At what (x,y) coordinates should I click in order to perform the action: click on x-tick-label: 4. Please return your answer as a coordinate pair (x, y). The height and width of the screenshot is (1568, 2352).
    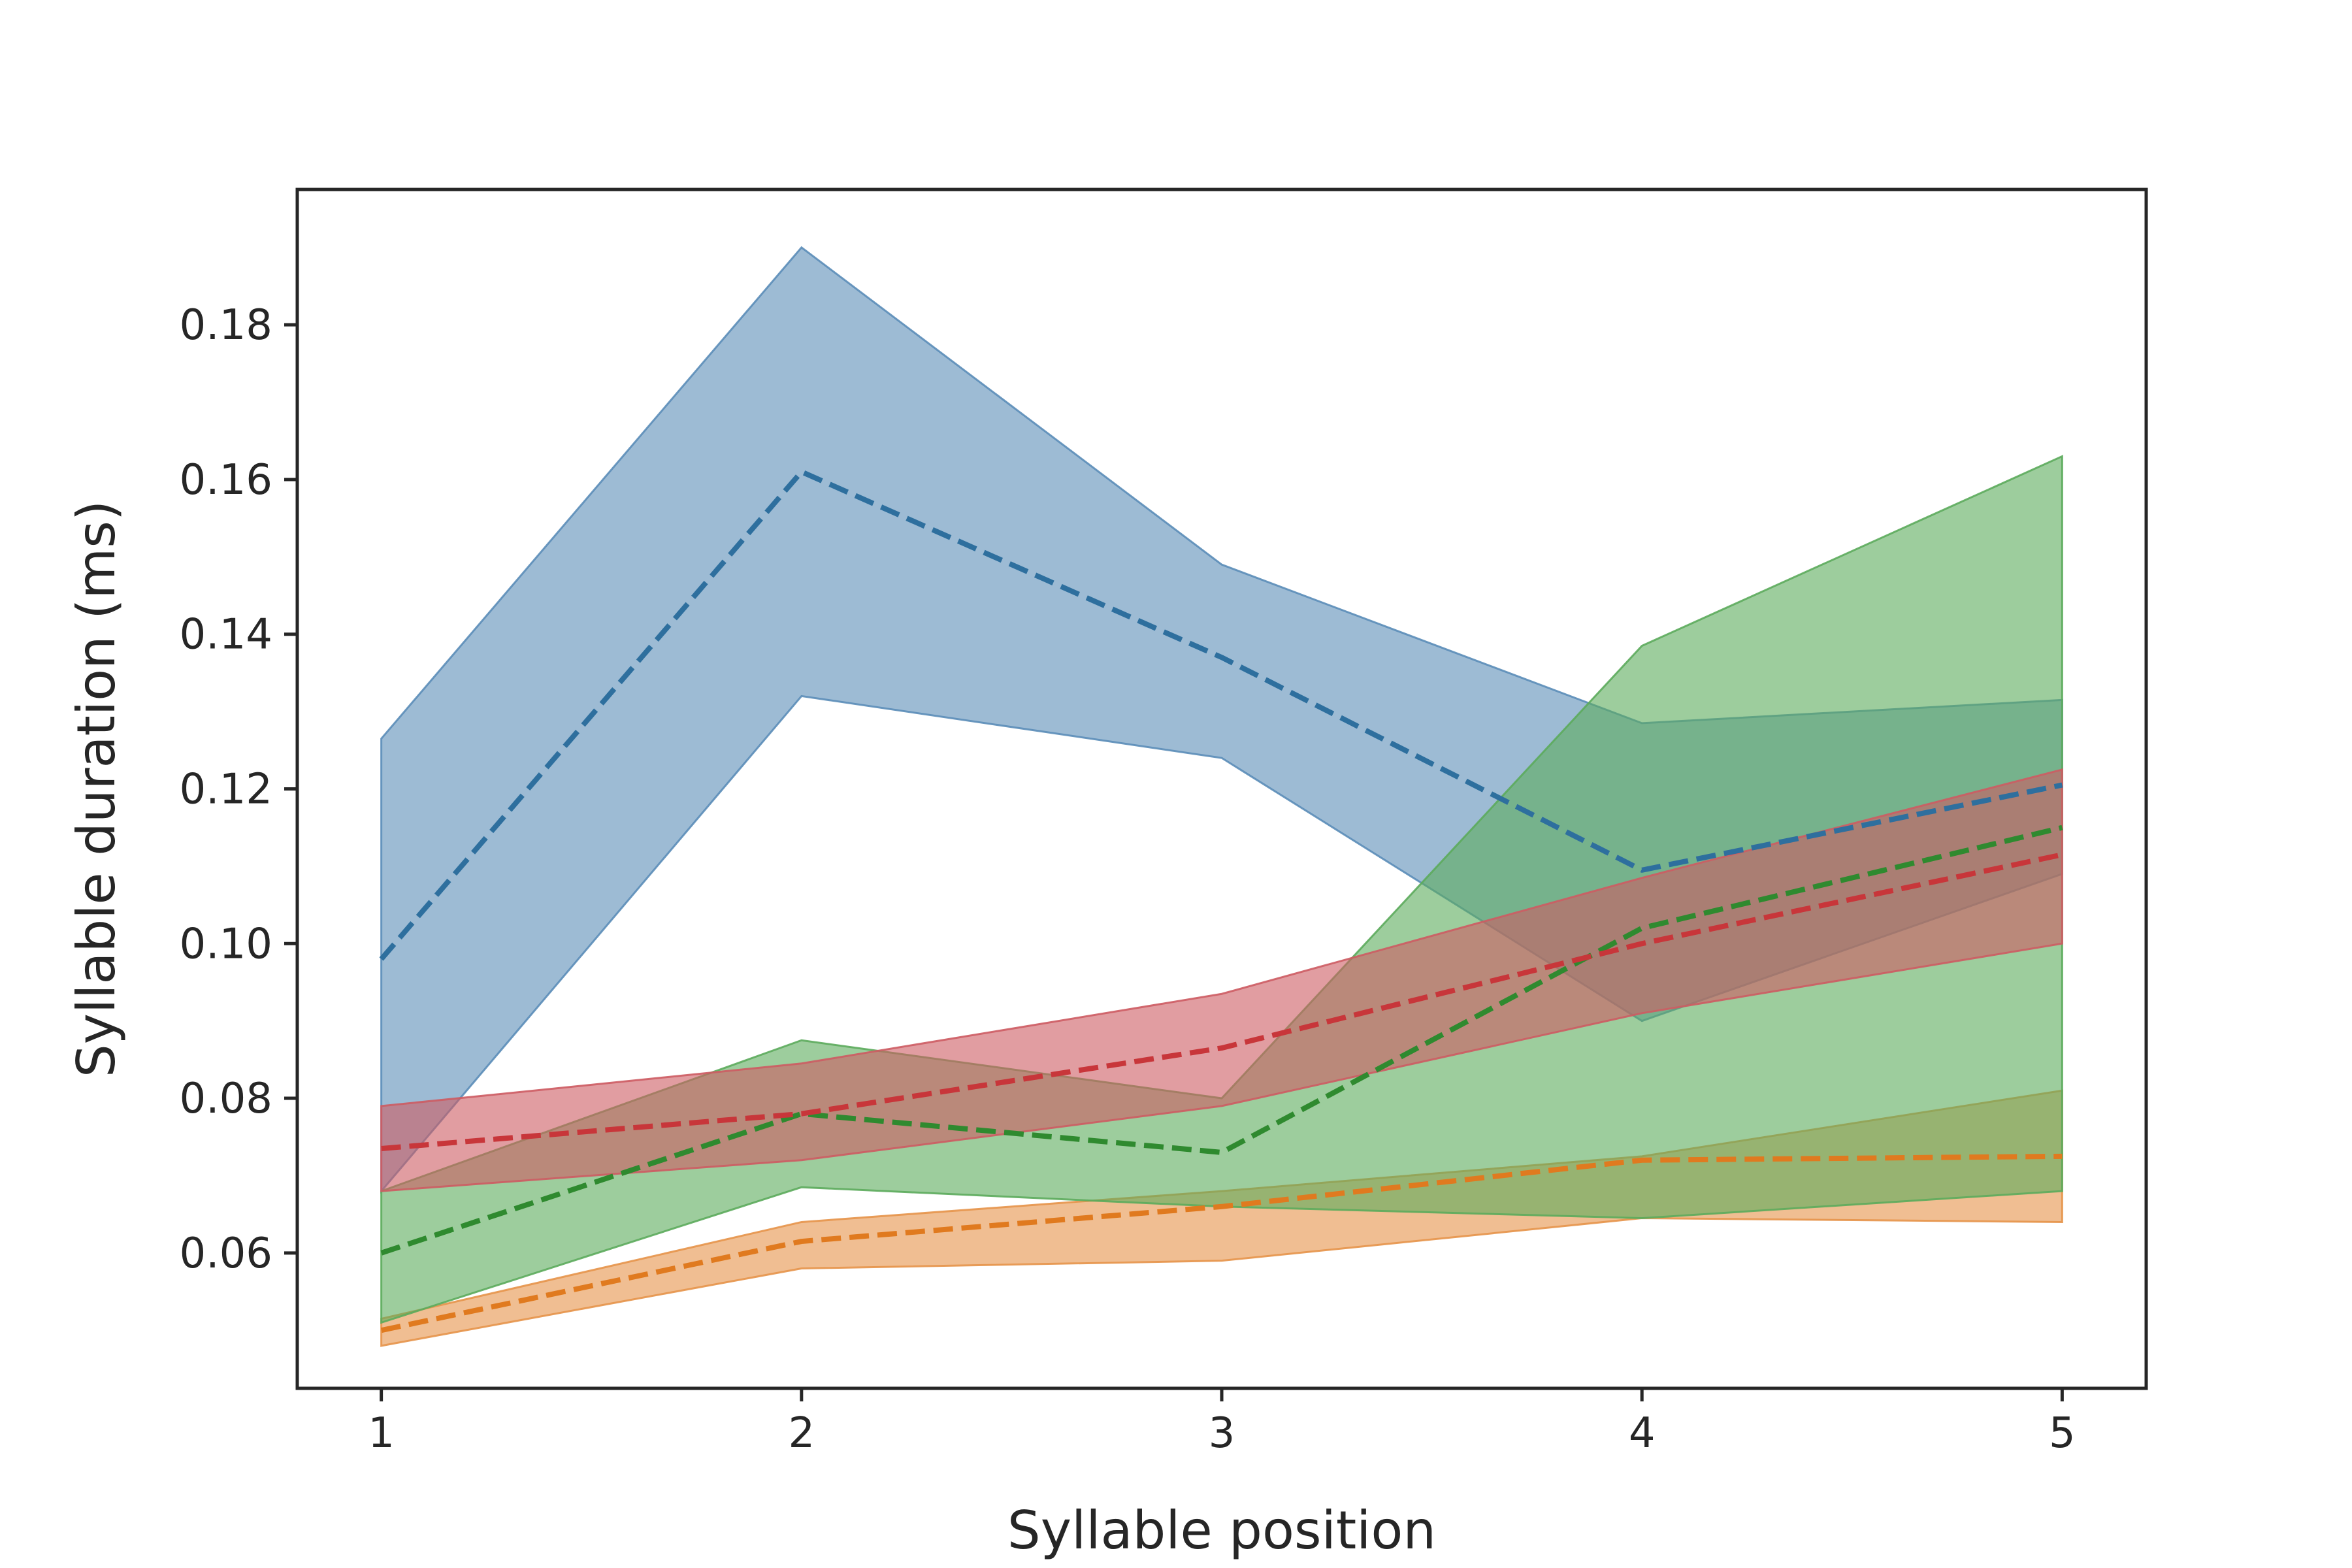
    Looking at the image, I should click on (1642, 1433).